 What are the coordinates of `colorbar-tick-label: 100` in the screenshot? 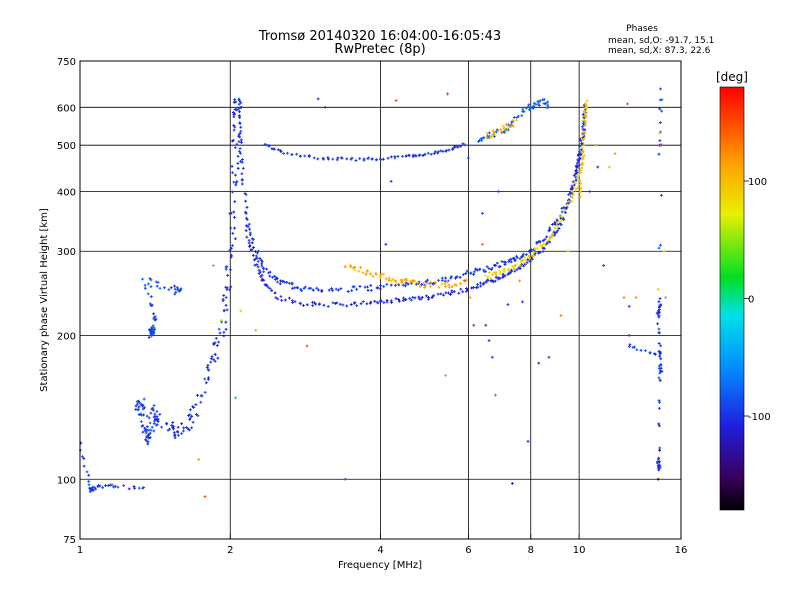 It's located at (757, 182).